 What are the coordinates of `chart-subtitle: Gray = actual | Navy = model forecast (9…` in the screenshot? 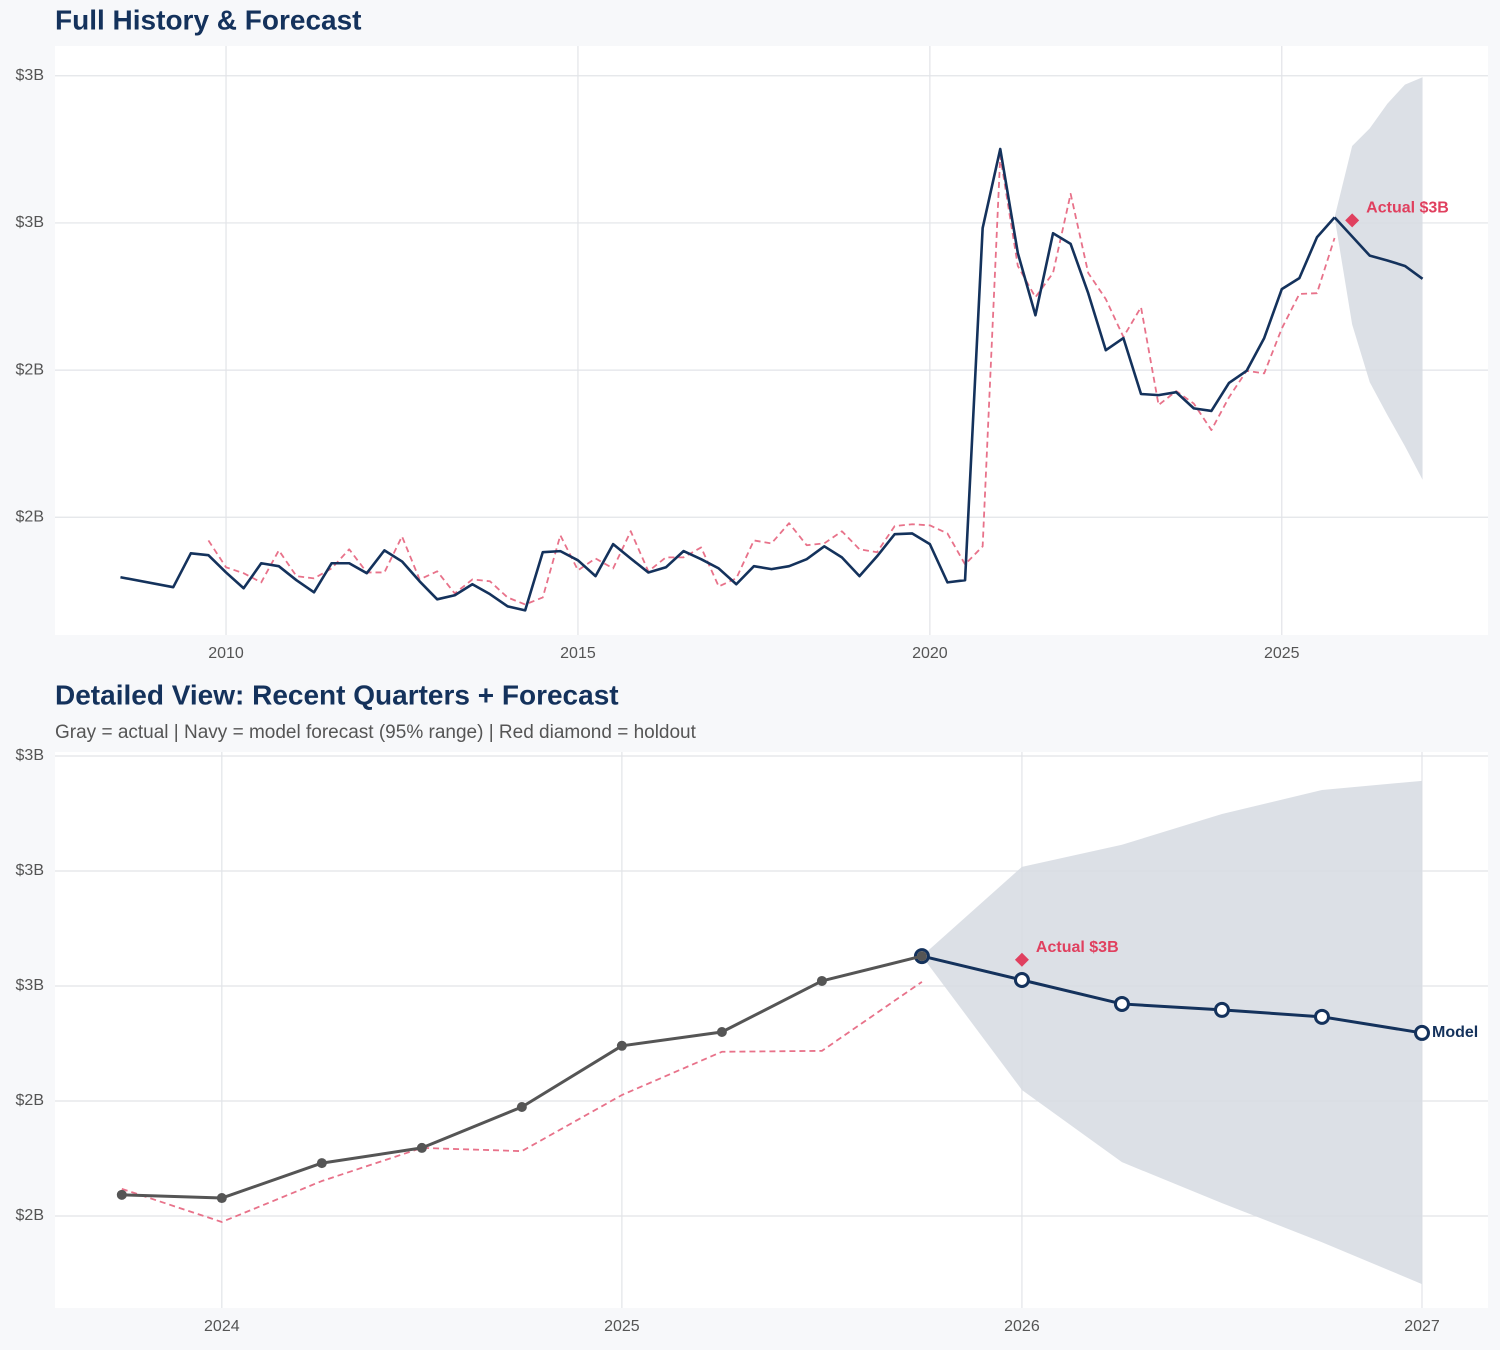 It's located at (376, 732).